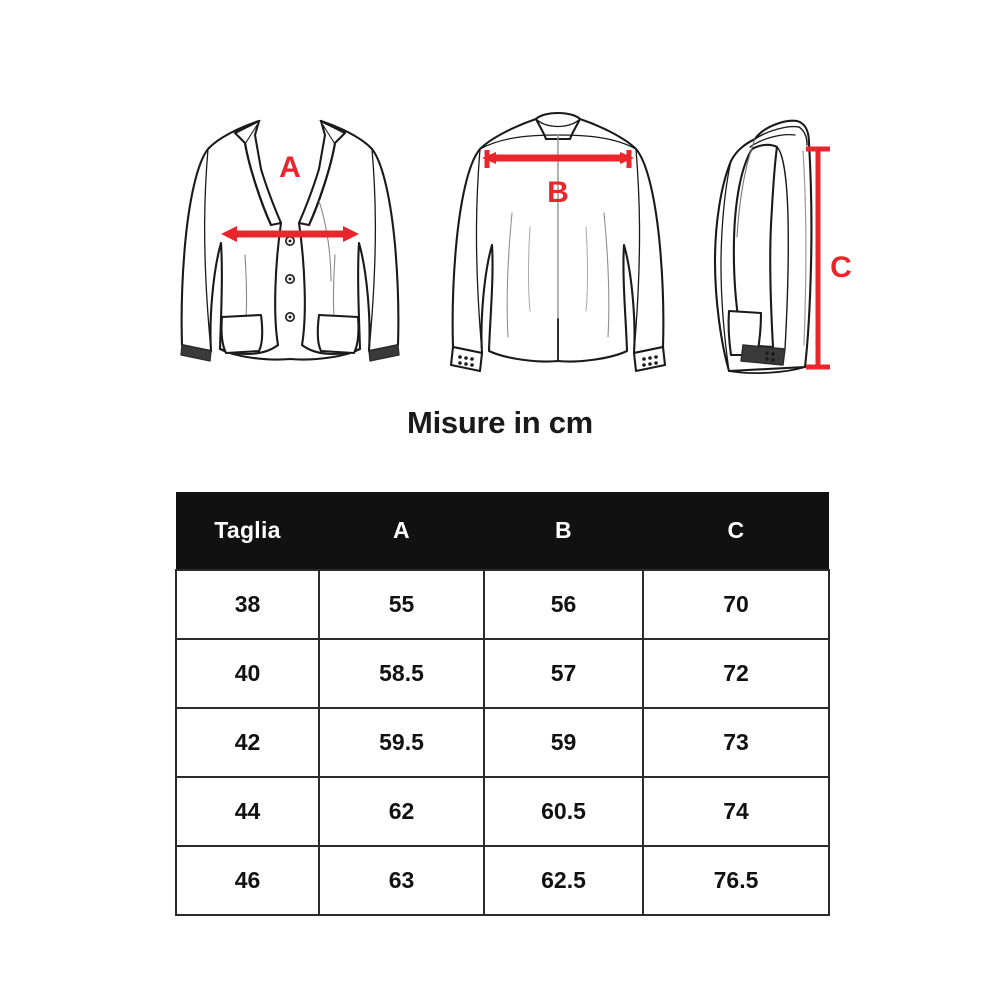  Describe the element at coordinates (563, 604) in the screenshot. I see `cell-b: 56` at that location.